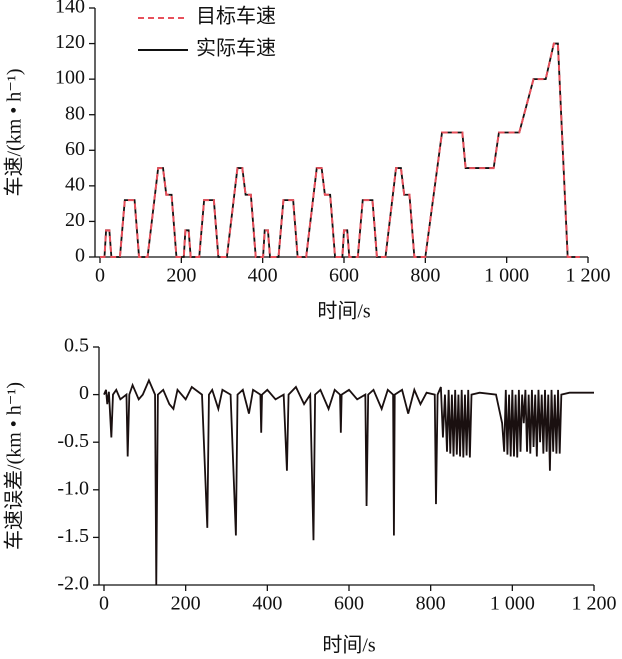 The height and width of the screenshot is (659, 622). What do you see at coordinates (70, 78) in the screenshot?
I see `y-tick-label: 100` at bounding box center [70, 78].